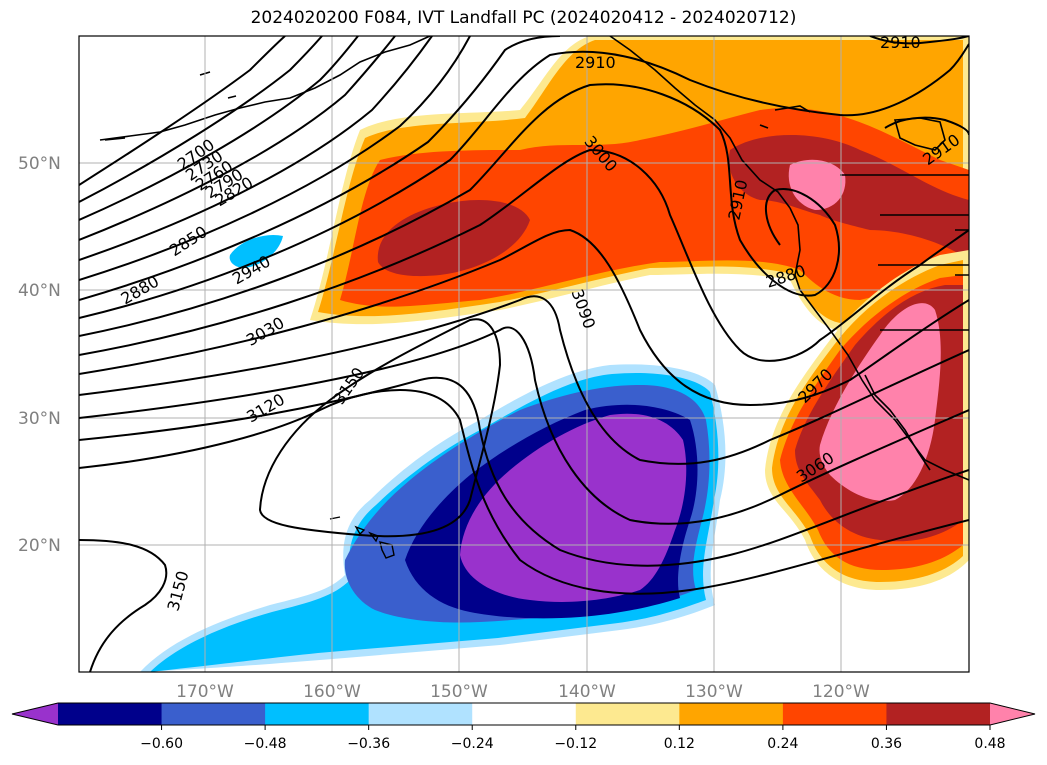 Image resolution: width=1047 pixels, height=765 pixels. What do you see at coordinates (35, 714) in the screenshot?
I see `colorbar-under-arrow` at bounding box center [35, 714].